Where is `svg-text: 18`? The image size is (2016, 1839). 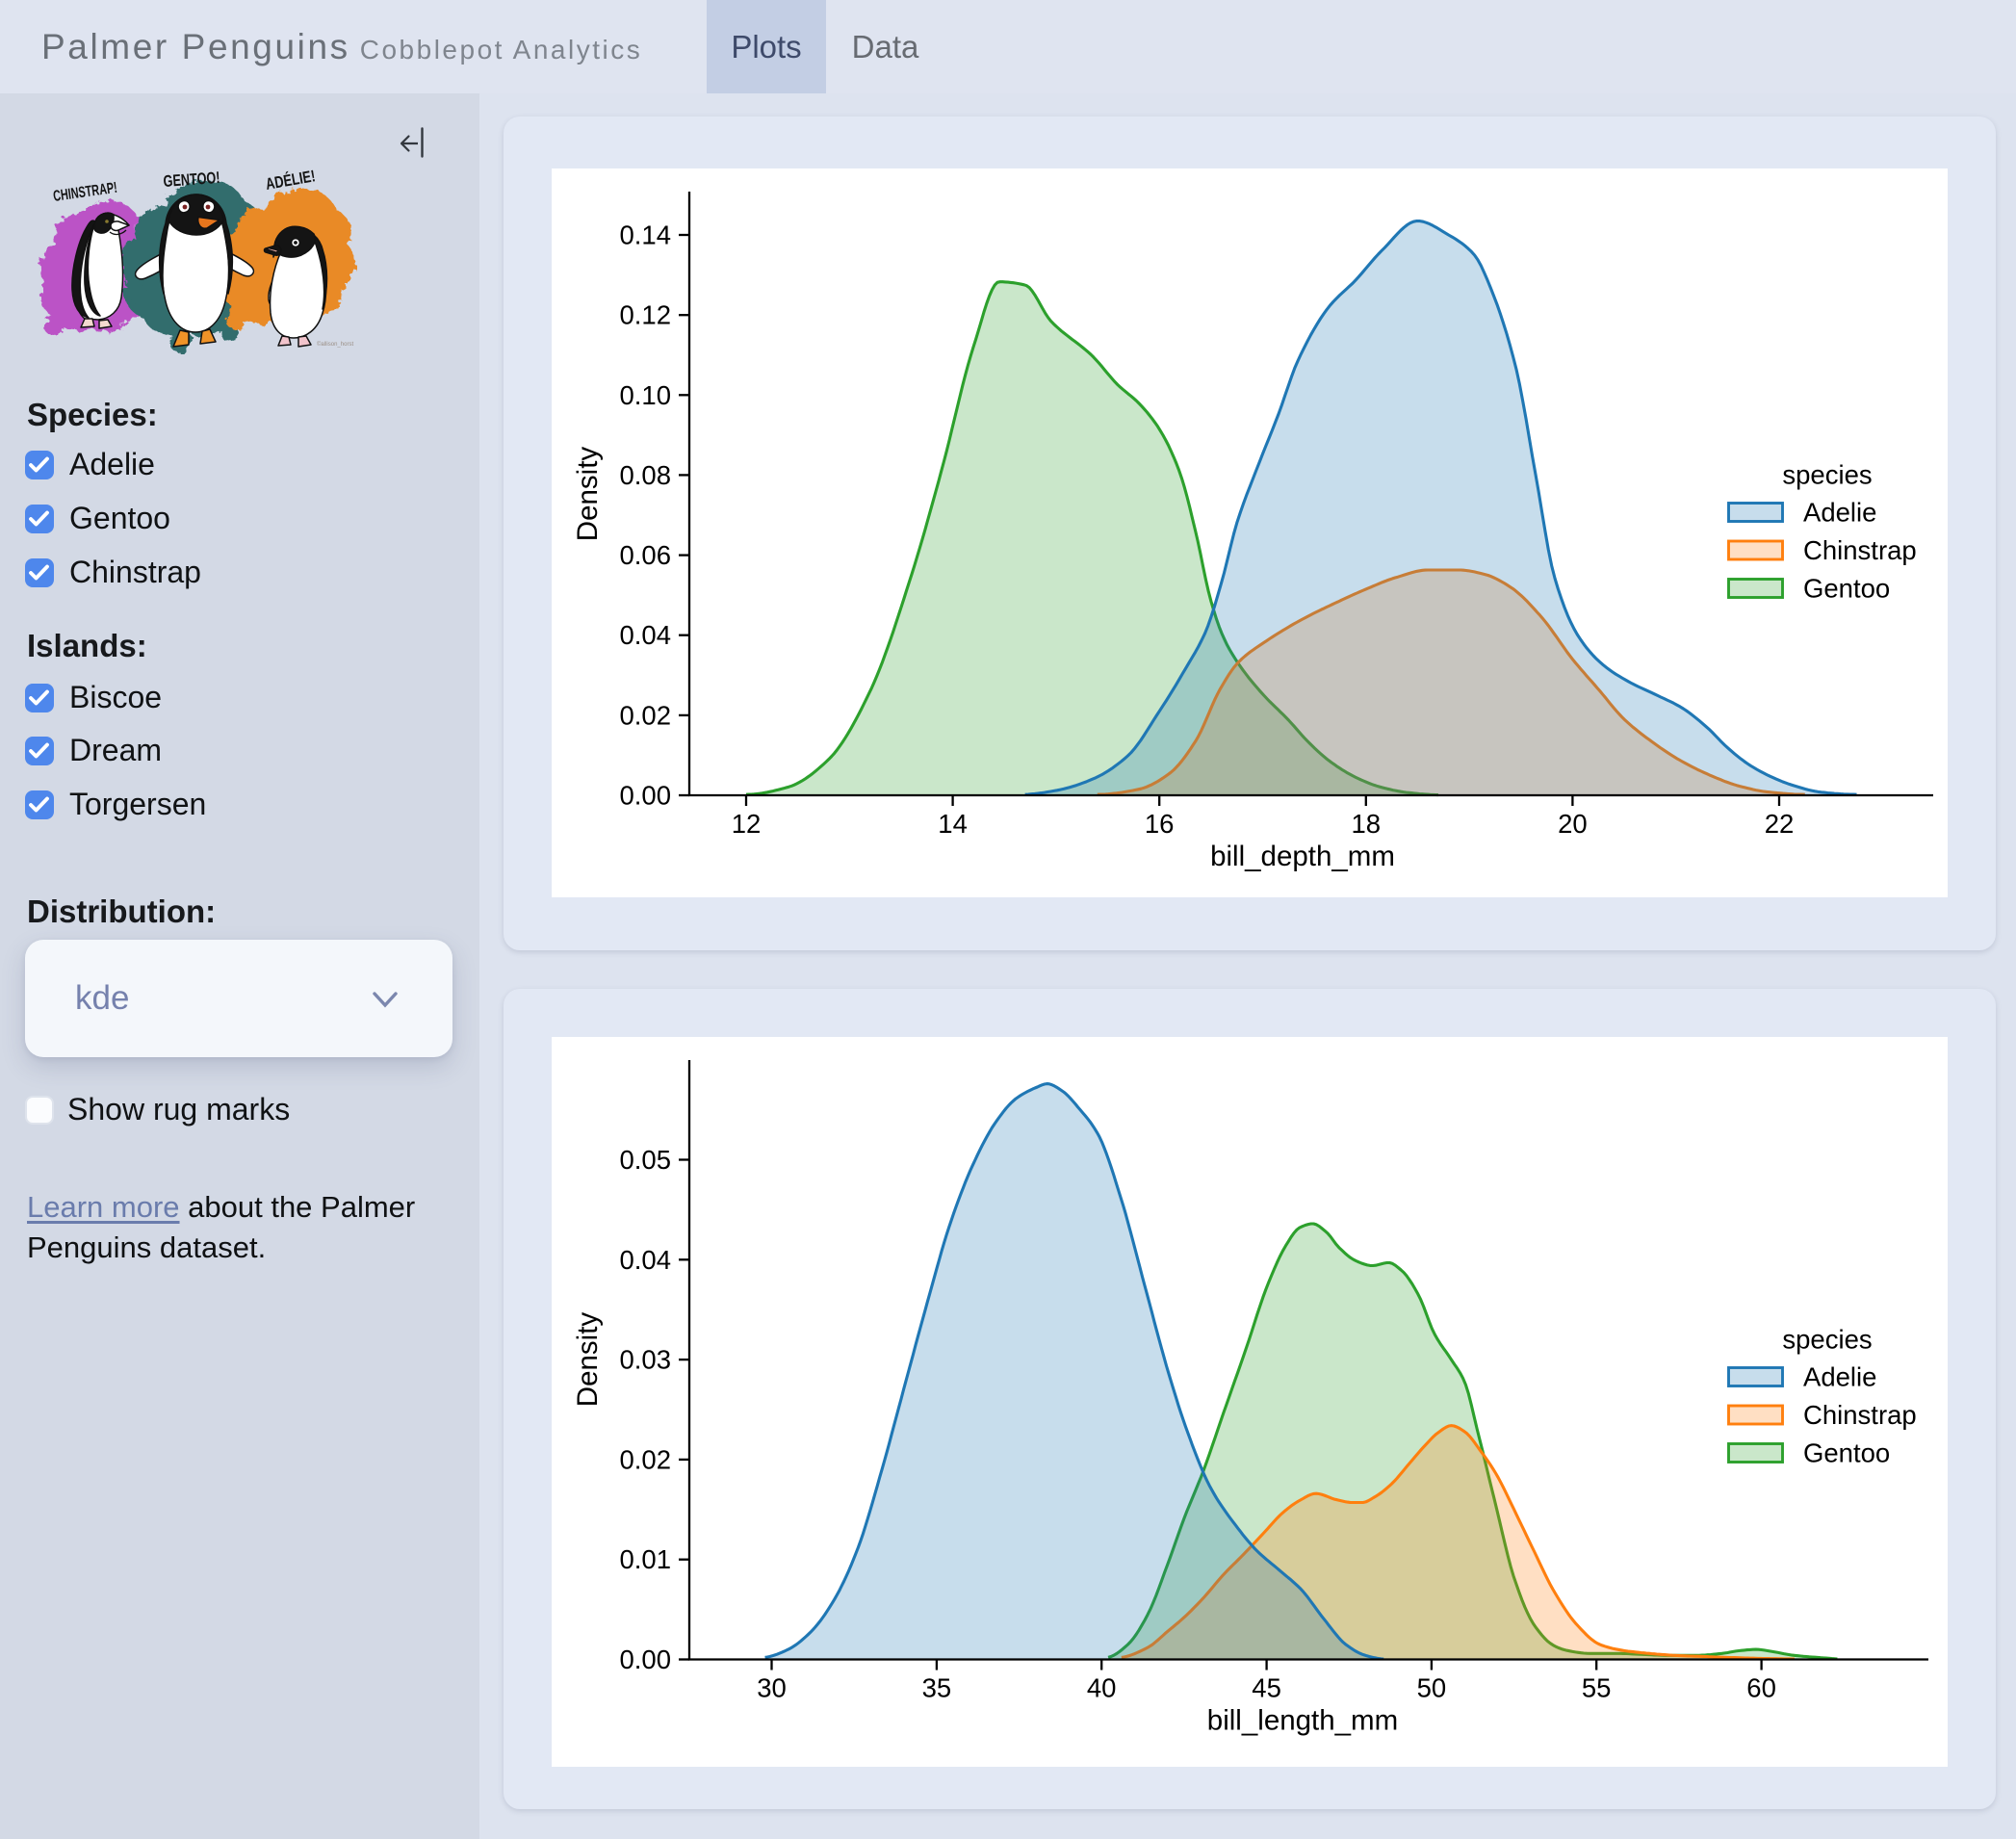
svg-text: 18 is located at coordinates (1367, 824).